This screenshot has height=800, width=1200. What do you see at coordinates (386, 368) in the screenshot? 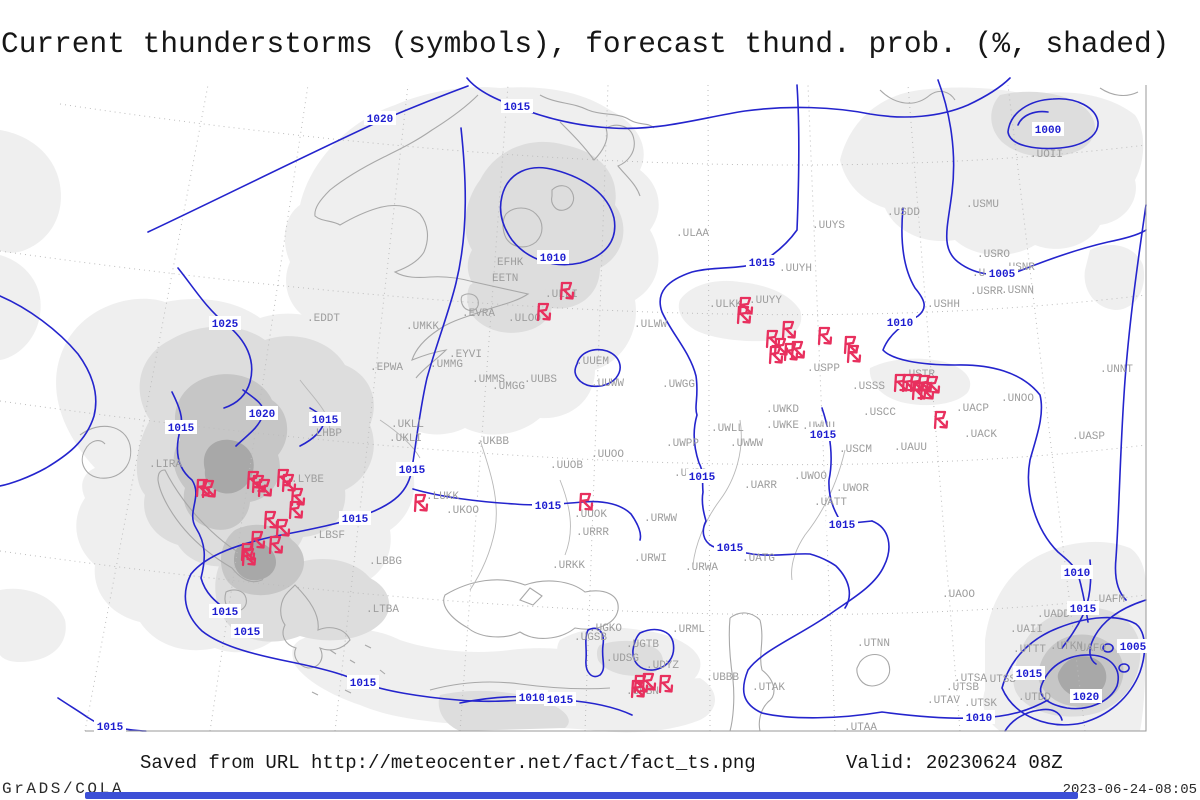
I see `station-label: .EPWA` at bounding box center [386, 368].